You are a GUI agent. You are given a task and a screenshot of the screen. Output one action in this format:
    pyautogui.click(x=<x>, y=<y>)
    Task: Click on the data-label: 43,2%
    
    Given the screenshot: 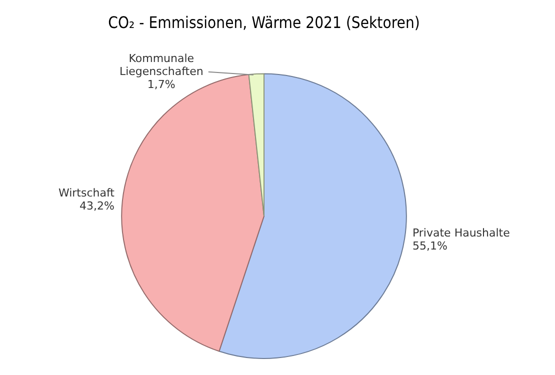 What is the action you would take?
    pyautogui.click(x=97, y=205)
    